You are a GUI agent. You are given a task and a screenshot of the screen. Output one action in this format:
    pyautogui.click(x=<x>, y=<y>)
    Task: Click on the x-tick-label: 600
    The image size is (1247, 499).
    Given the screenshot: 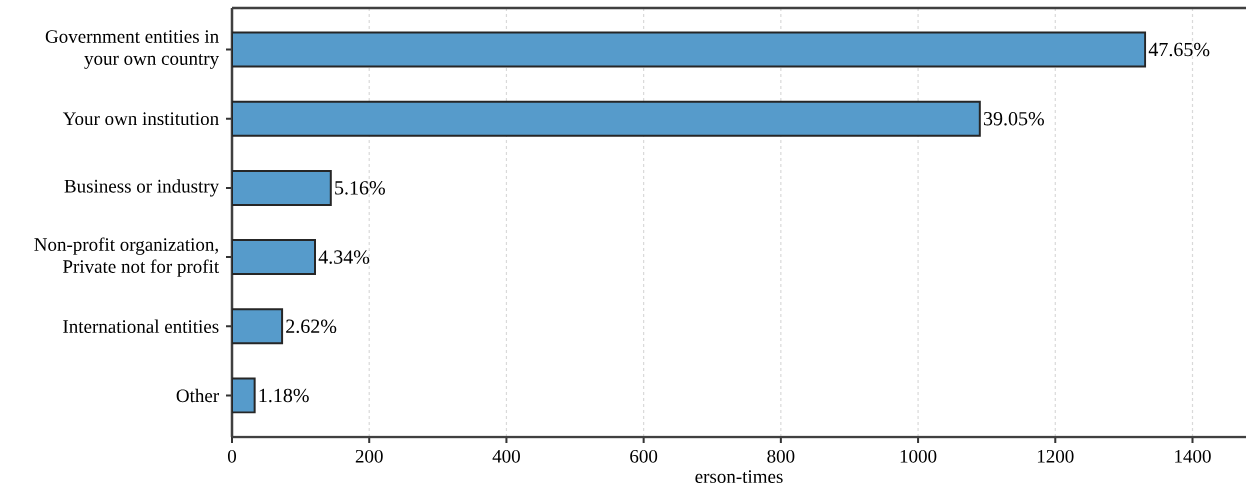 What is the action you would take?
    pyautogui.click(x=644, y=456)
    